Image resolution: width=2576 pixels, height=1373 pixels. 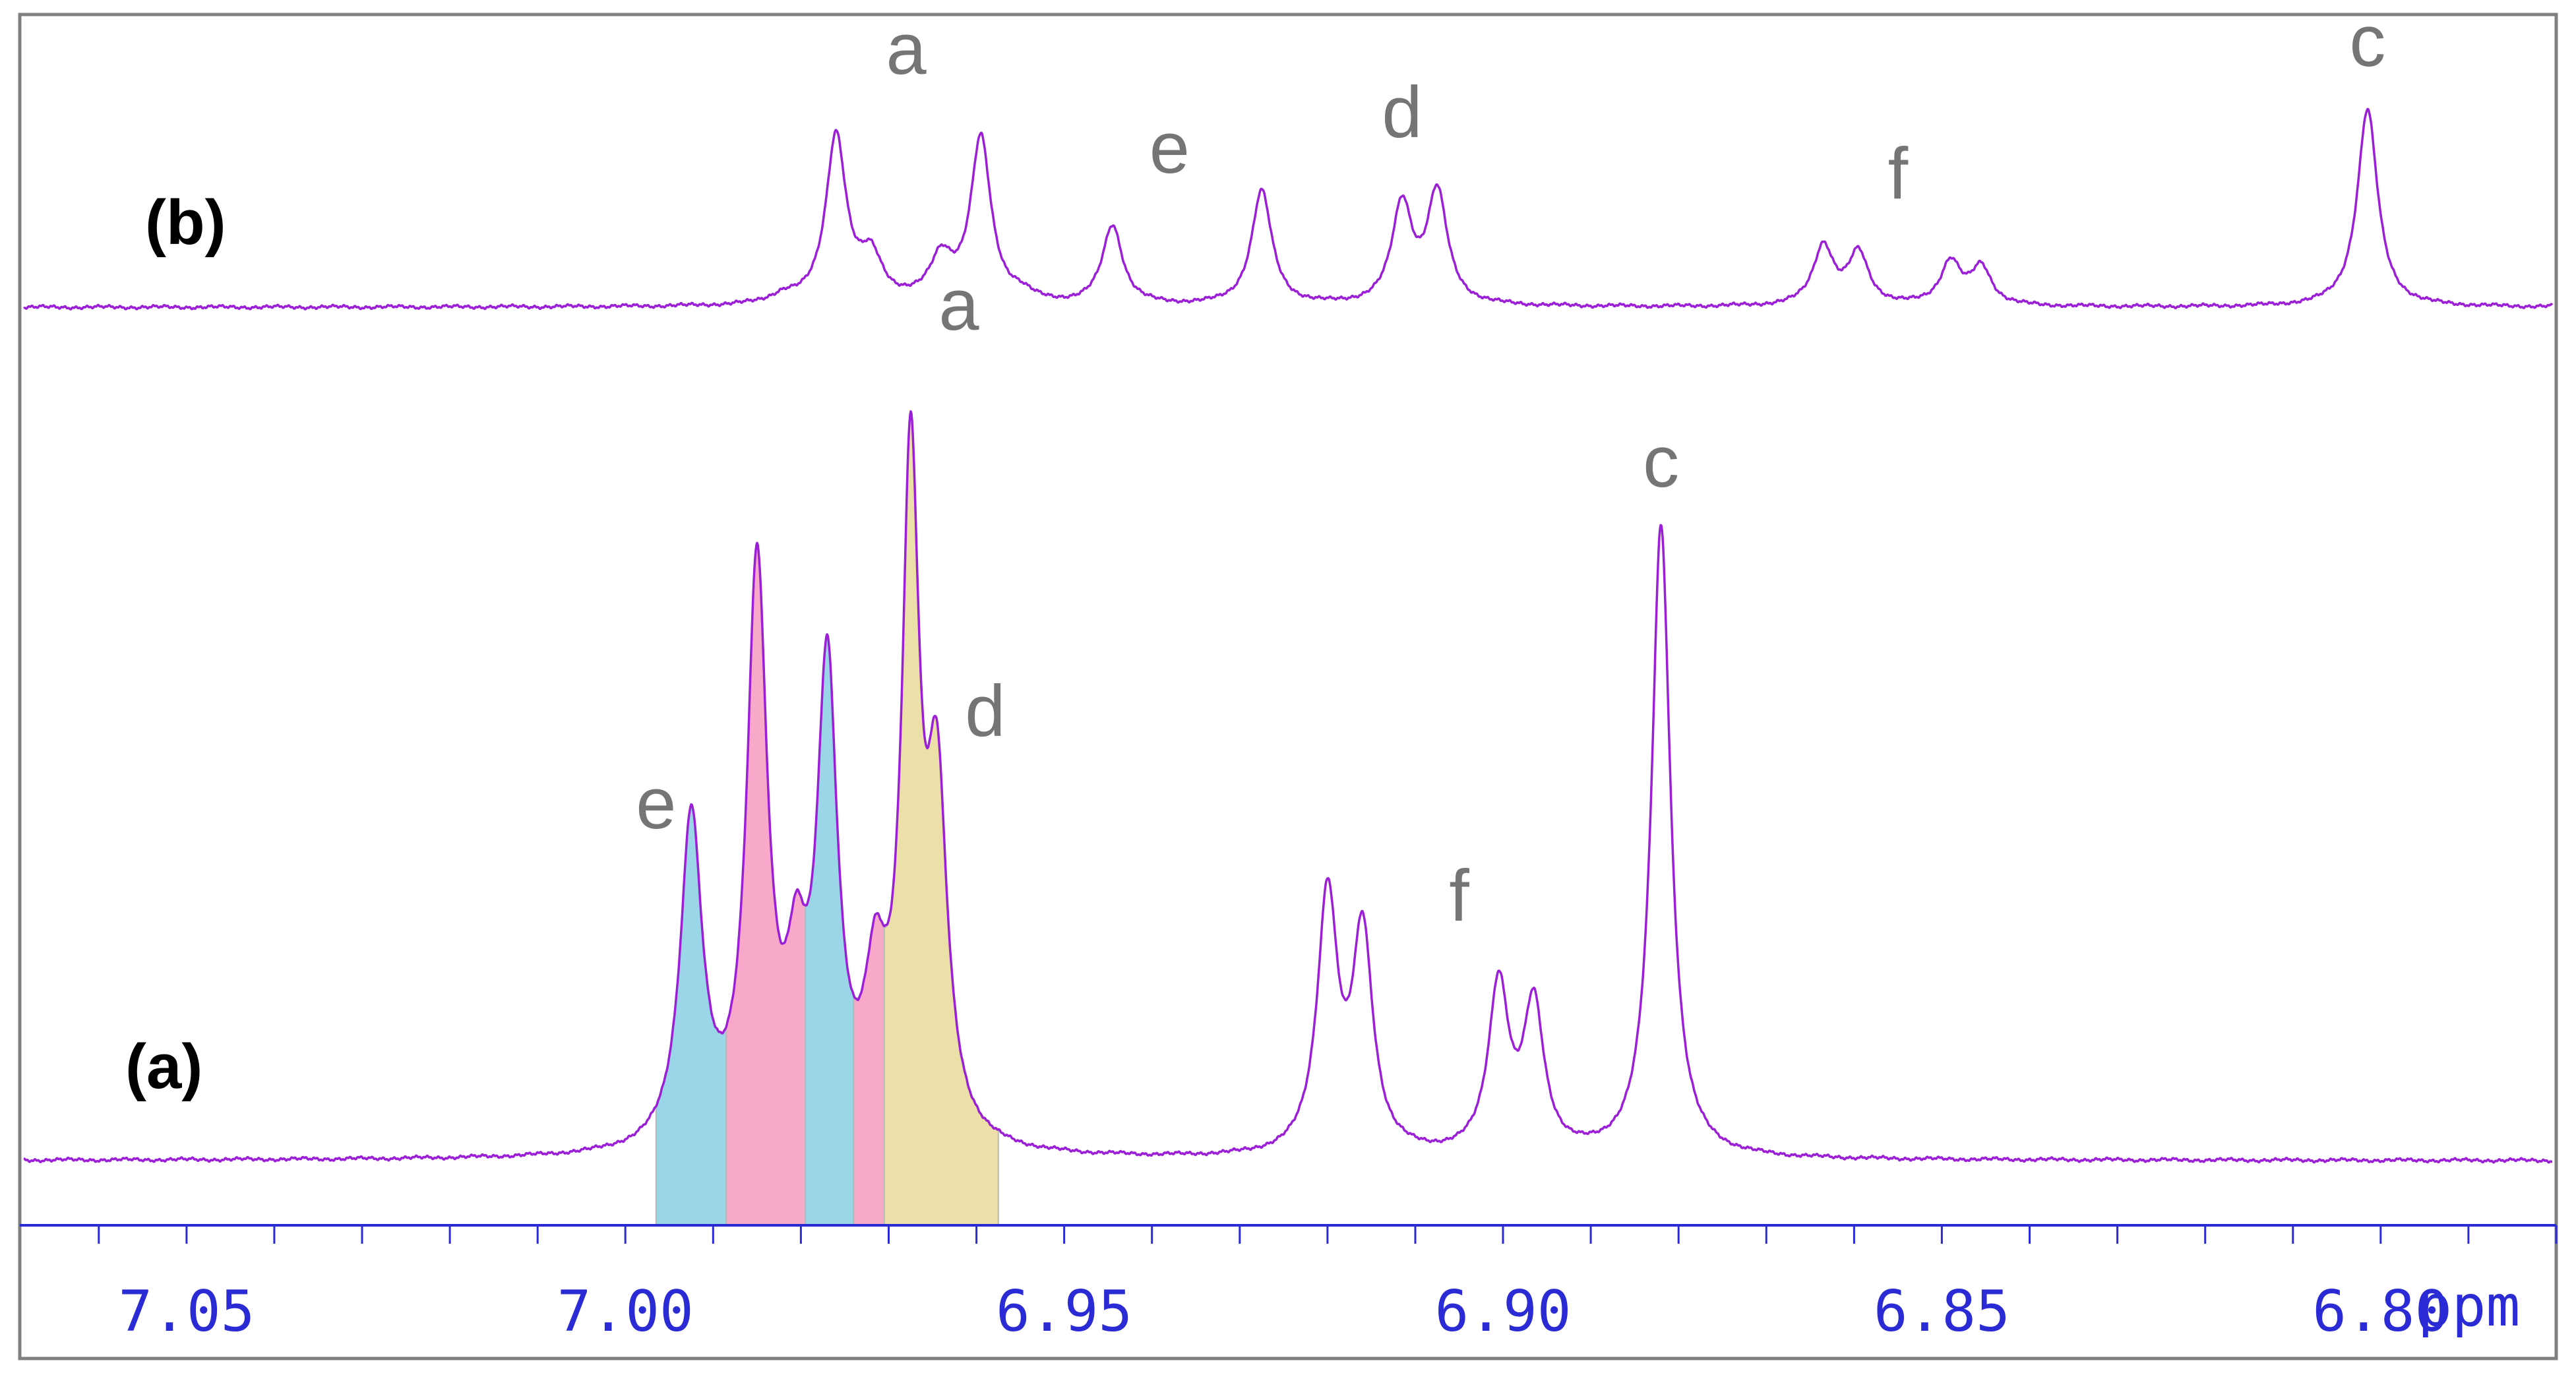 What do you see at coordinates (2380, 1312) in the screenshot?
I see `x-tick-label: 6.80` at bounding box center [2380, 1312].